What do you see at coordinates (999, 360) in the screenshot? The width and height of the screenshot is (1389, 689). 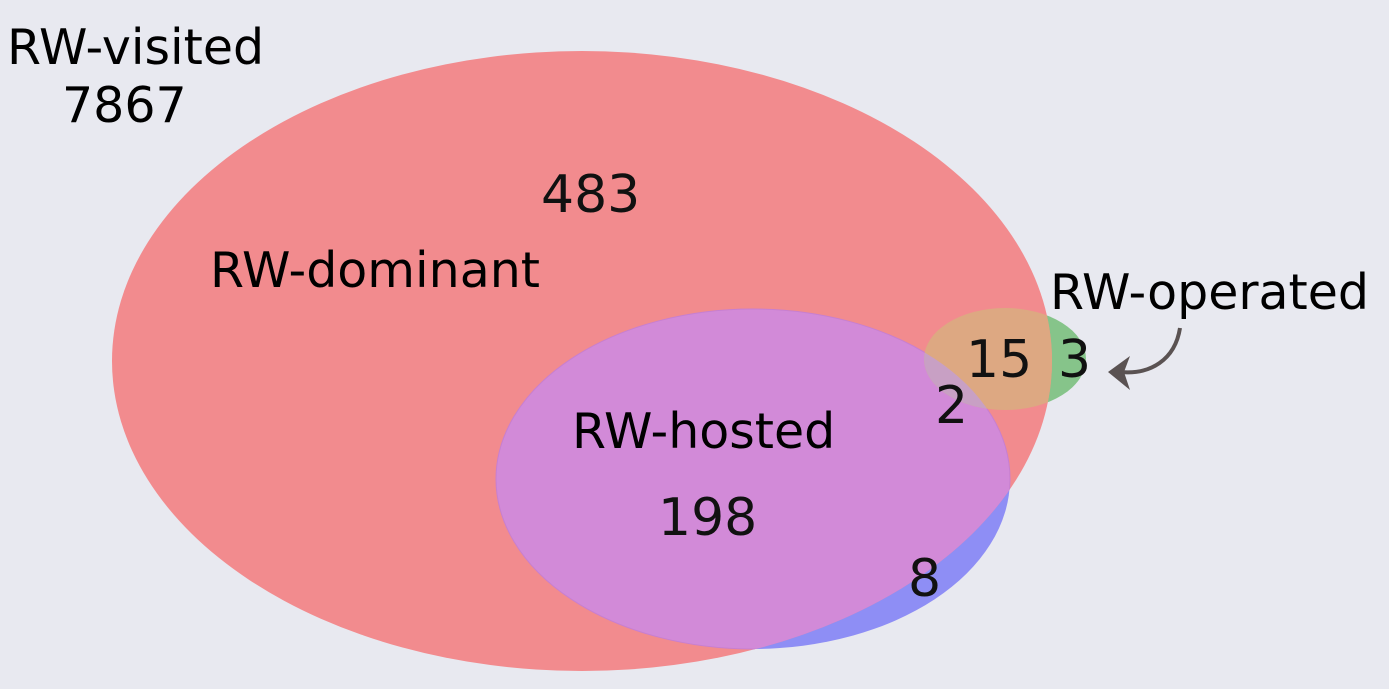 I see `region-count-dominant-operated: 15` at bounding box center [999, 360].